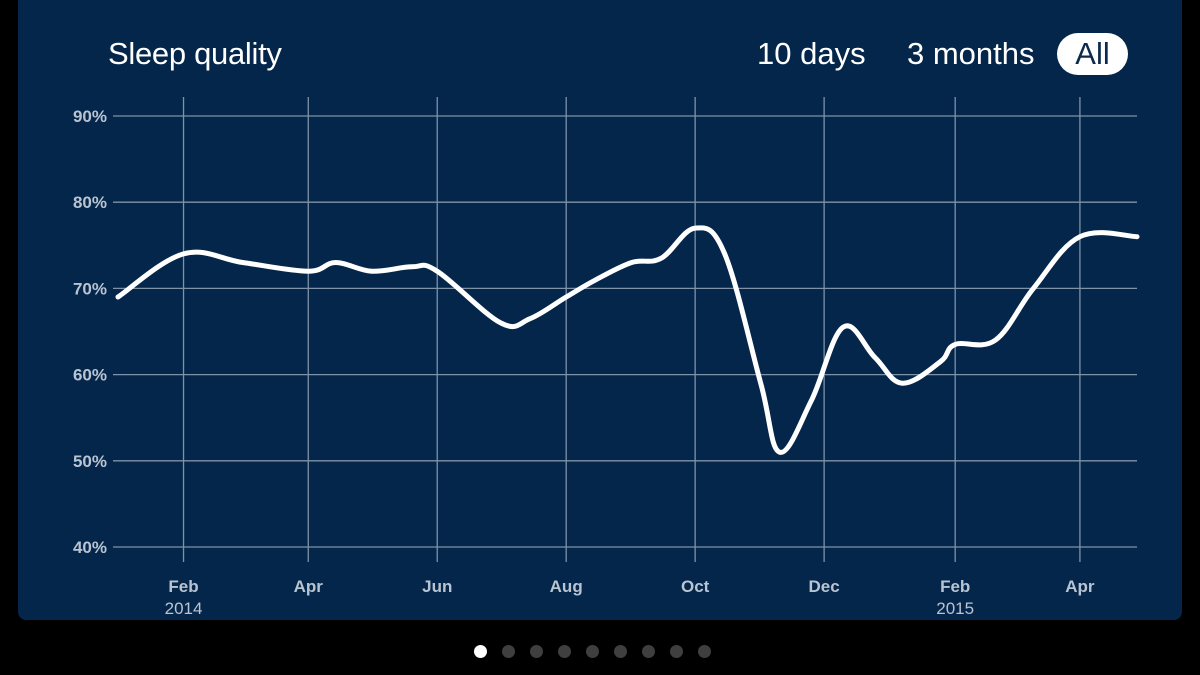  Describe the element at coordinates (90, 332) in the screenshot. I see `y-axis-labels: 90% 80% 70% 60% 50% 40%` at that location.